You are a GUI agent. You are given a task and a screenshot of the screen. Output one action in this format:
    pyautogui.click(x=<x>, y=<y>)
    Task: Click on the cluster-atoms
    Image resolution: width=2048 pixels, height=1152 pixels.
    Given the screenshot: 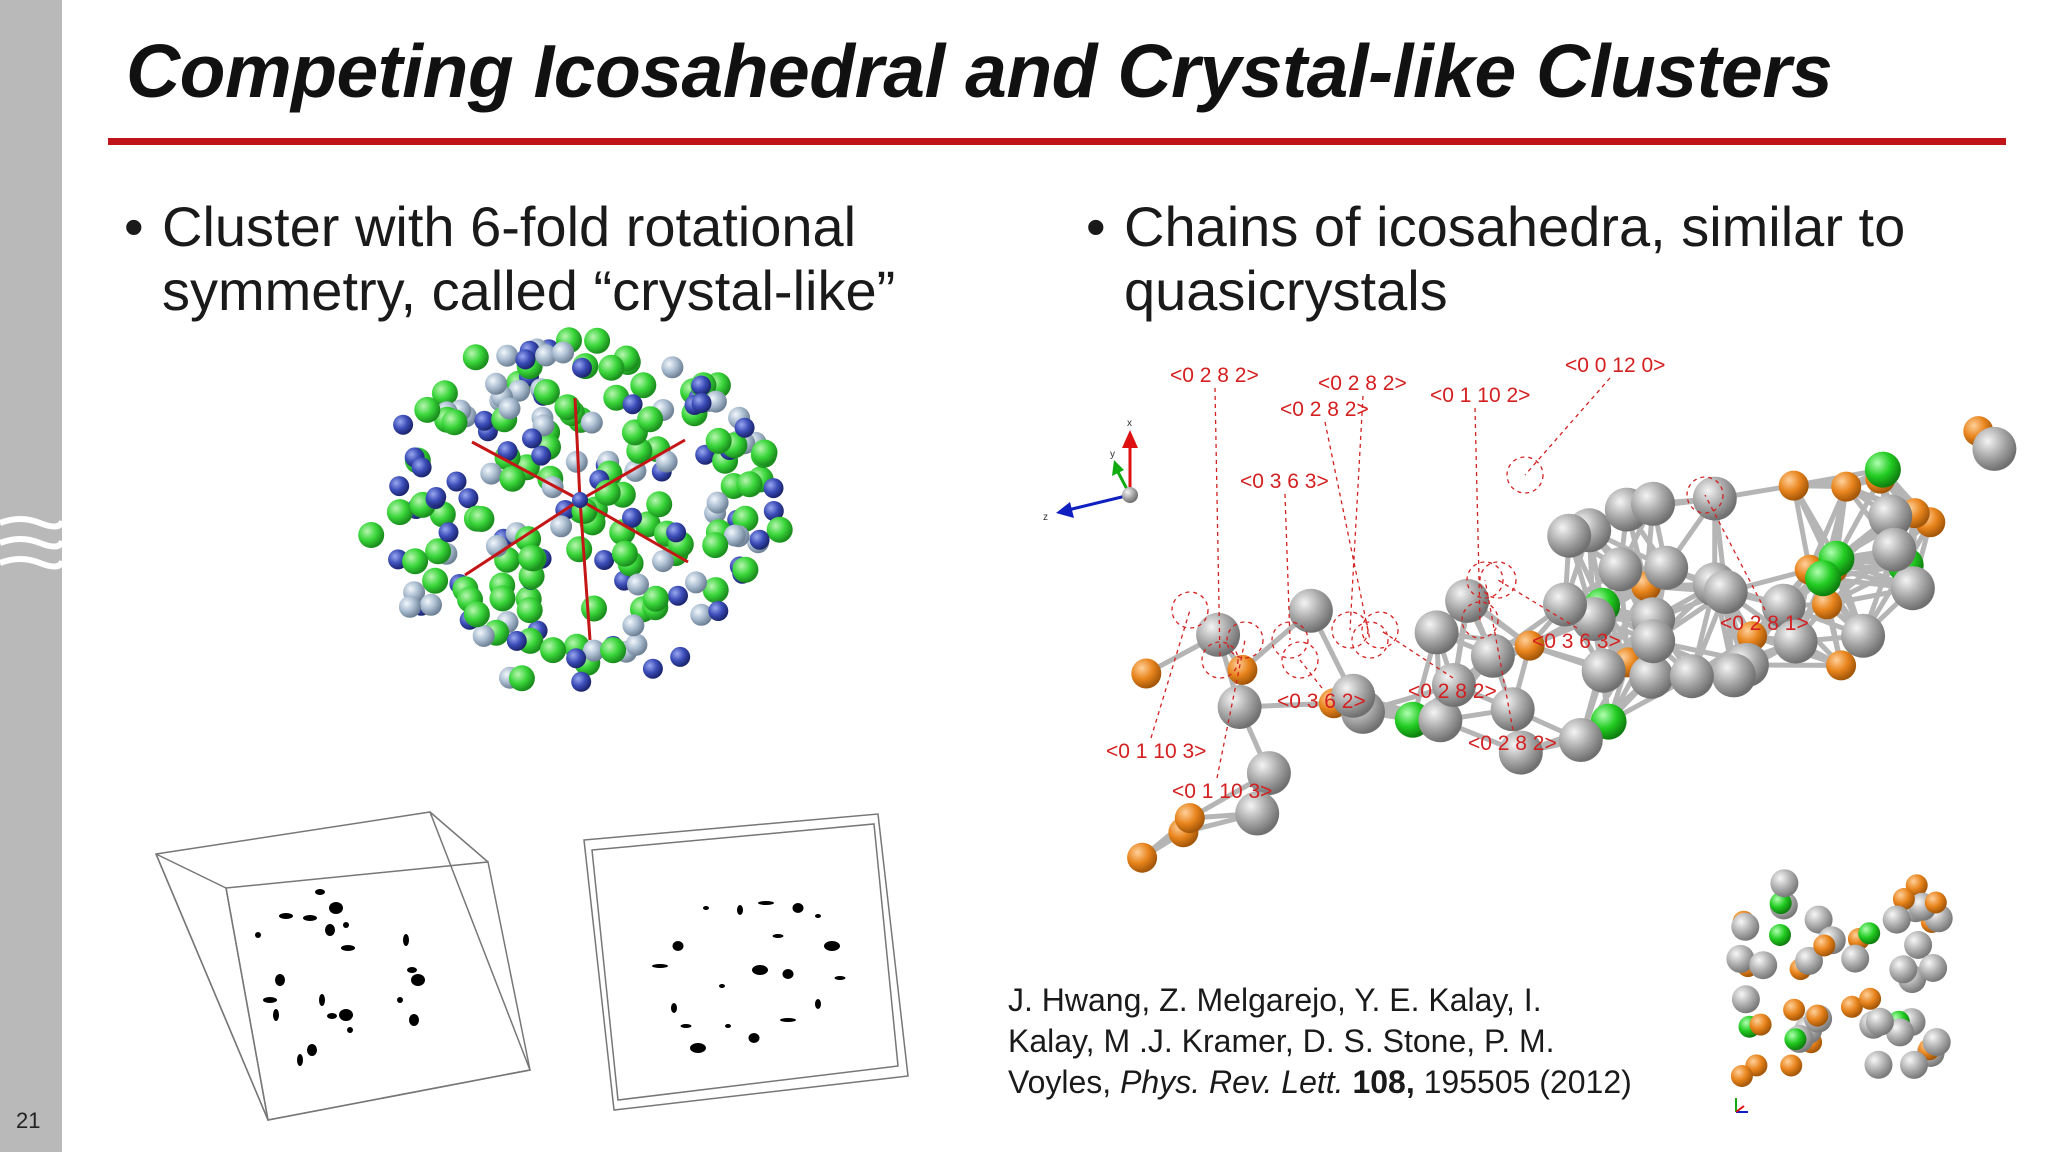 What is the action you would take?
    pyautogui.click(x=575, y=509)
    